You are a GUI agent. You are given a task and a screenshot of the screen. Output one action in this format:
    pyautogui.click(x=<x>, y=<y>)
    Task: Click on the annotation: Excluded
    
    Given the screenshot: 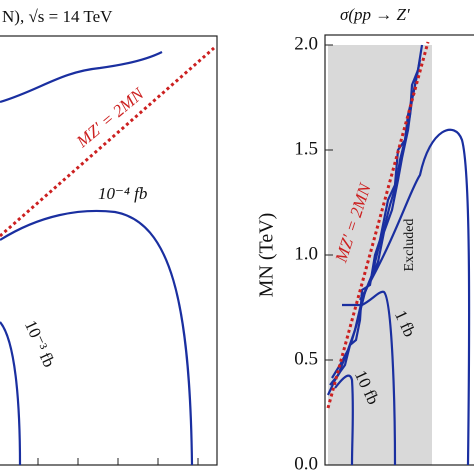 What is the action you would take?
    pyautogui.click(x=409, y=245)
    